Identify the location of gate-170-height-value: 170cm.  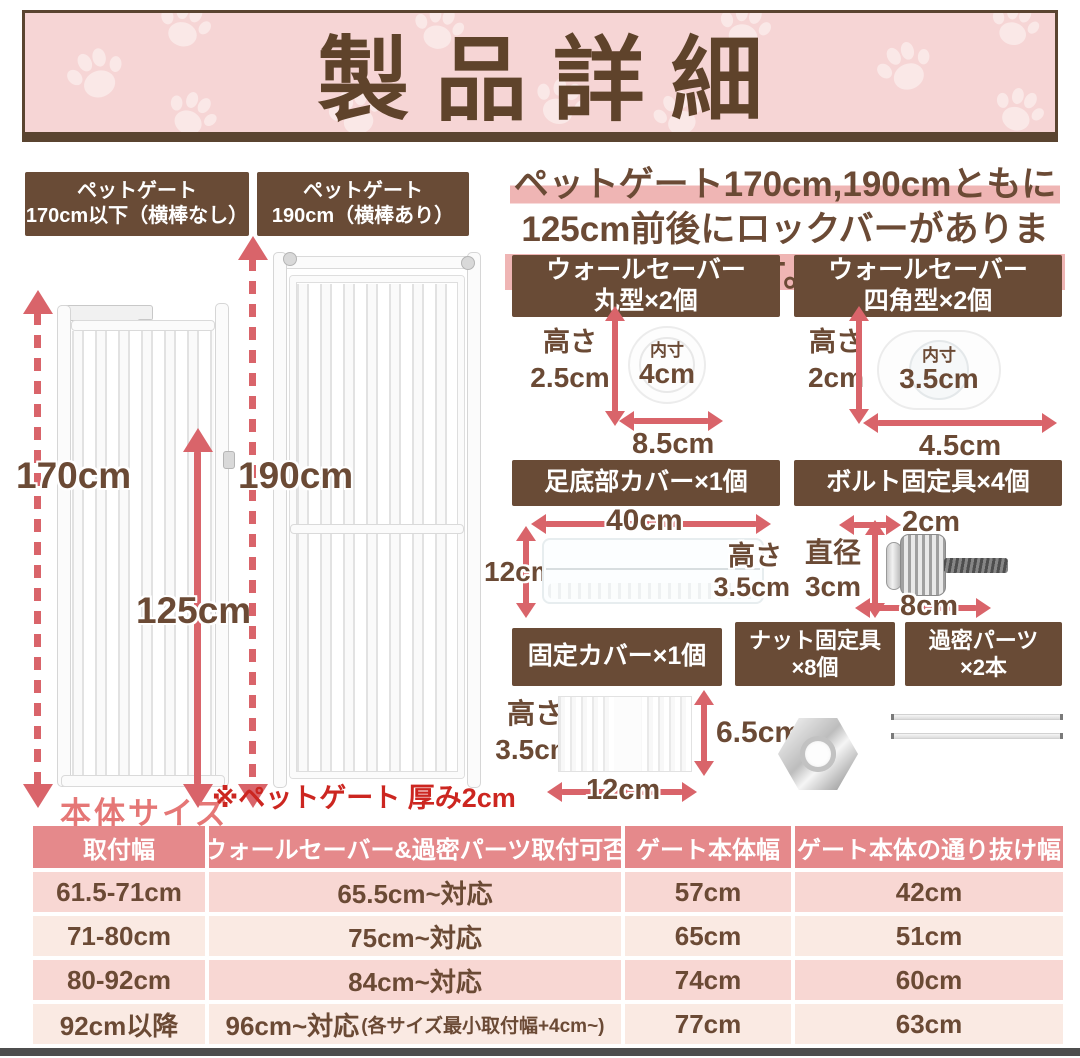
(74, 475).